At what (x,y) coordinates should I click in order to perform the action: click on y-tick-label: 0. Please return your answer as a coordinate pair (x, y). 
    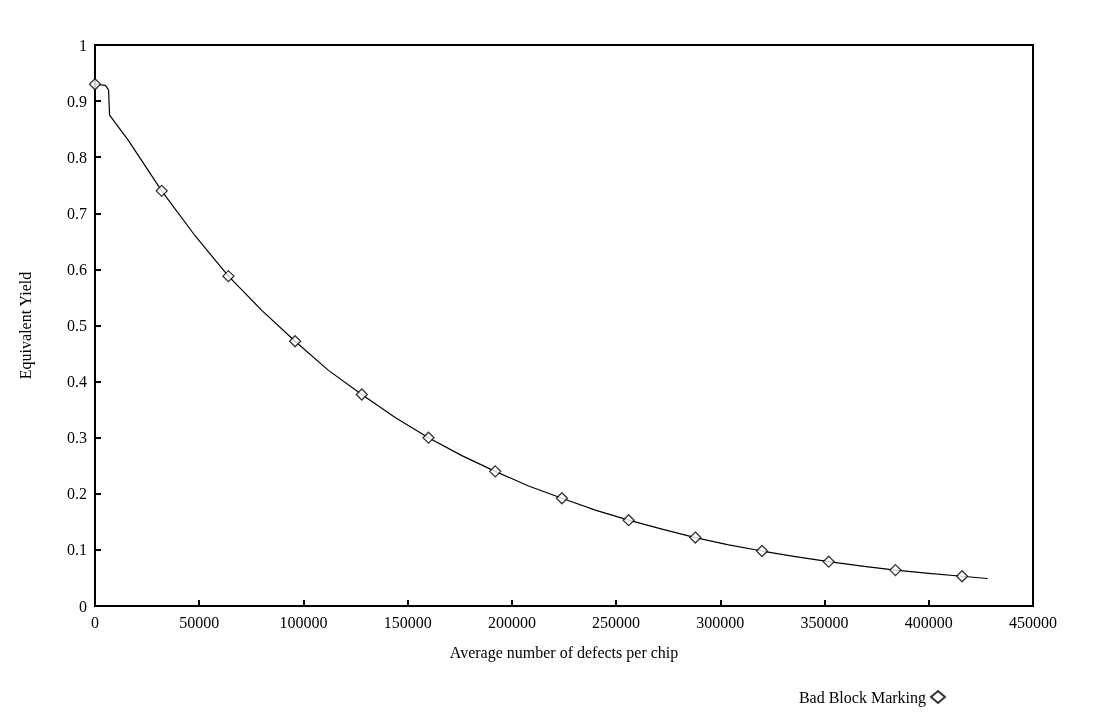
    Looking at the image, I should click on (83, 606).